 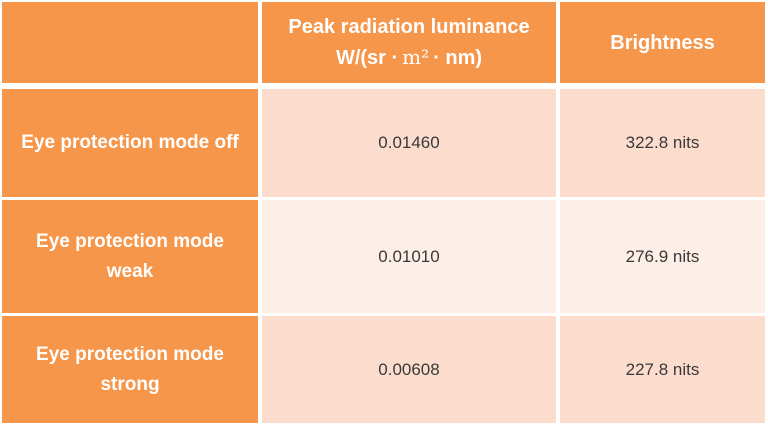 I want to click on header-peak-luminance-cell: Peak radiation luminance W/(sr · m² · nm), so click(x=409, y=42).